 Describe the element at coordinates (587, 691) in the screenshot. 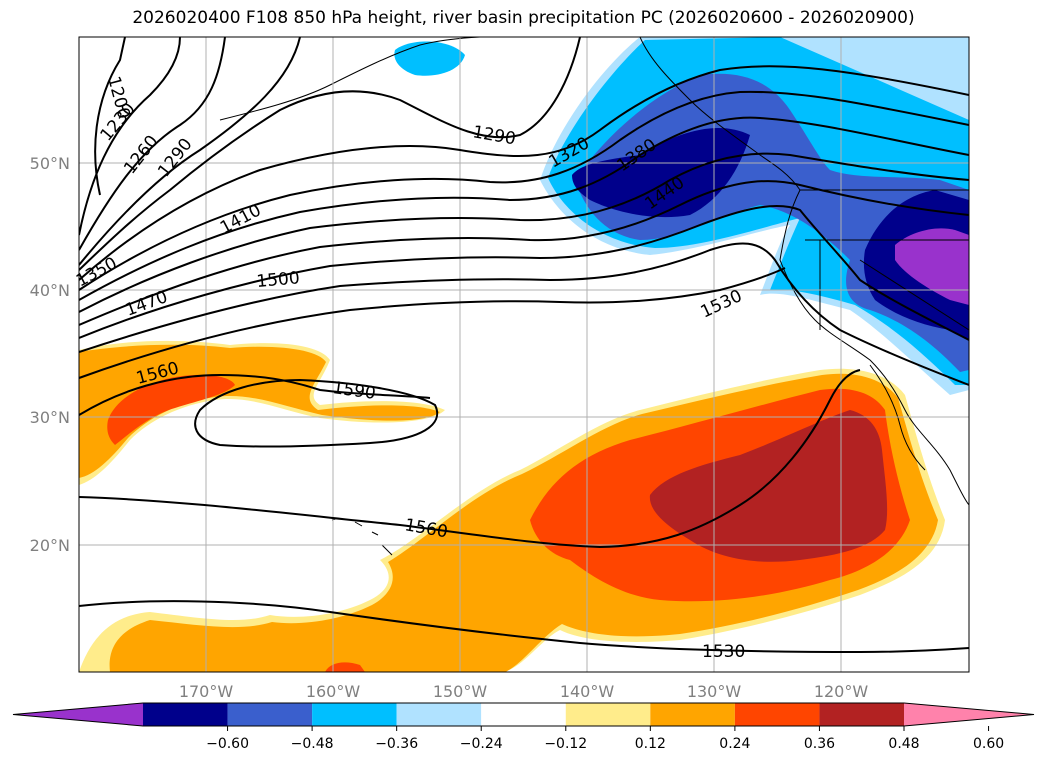

I see `lon-label-140w: 140°W` at that location.